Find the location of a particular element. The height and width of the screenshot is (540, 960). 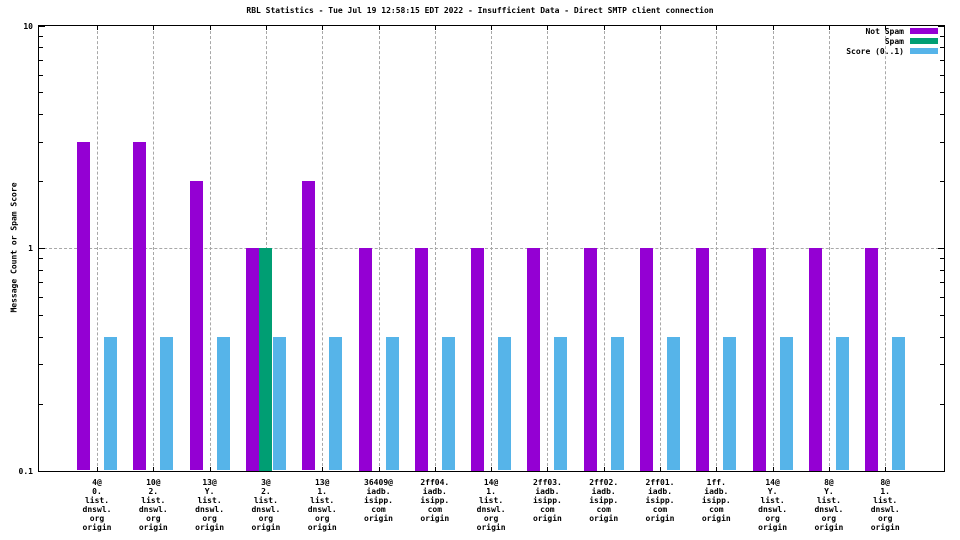

legend-label: Spam is located at coordinates (894, 41).